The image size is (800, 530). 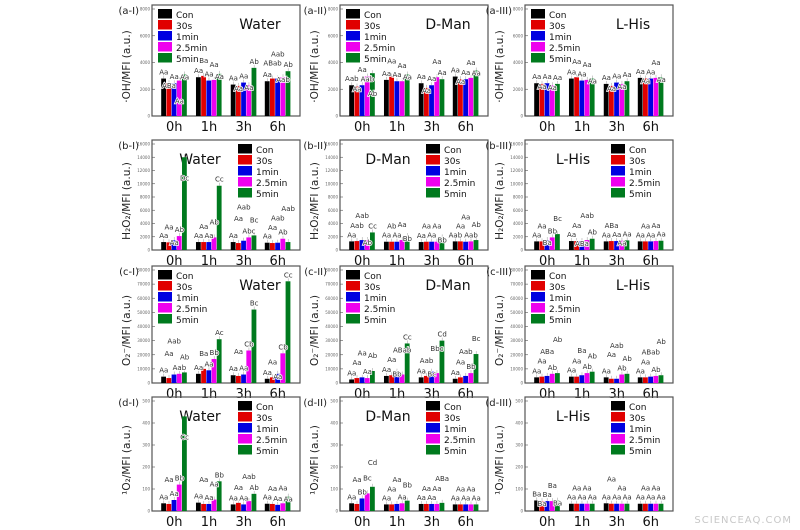 What do you see at coordinates (288, 503) in the screenshot?
I see `bar-5min-6h` at bounding box center [288, 503].